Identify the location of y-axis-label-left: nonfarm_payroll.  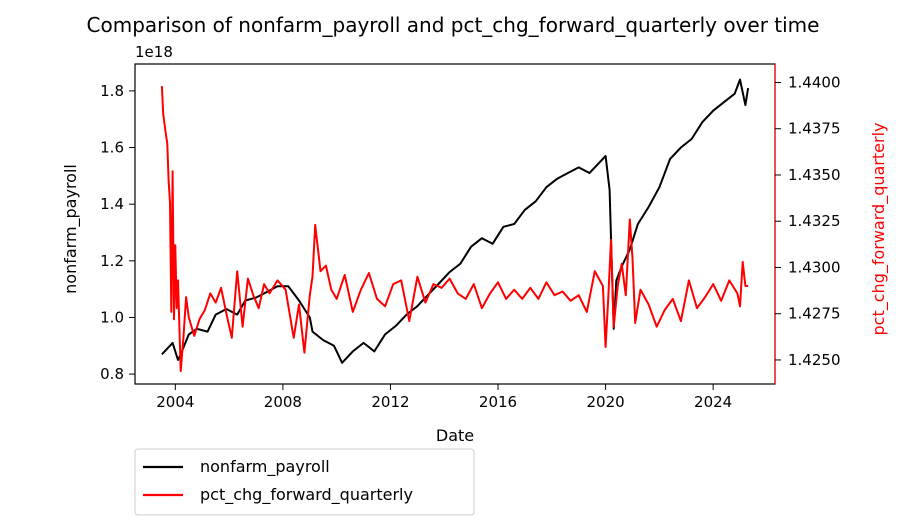
(71, 229).